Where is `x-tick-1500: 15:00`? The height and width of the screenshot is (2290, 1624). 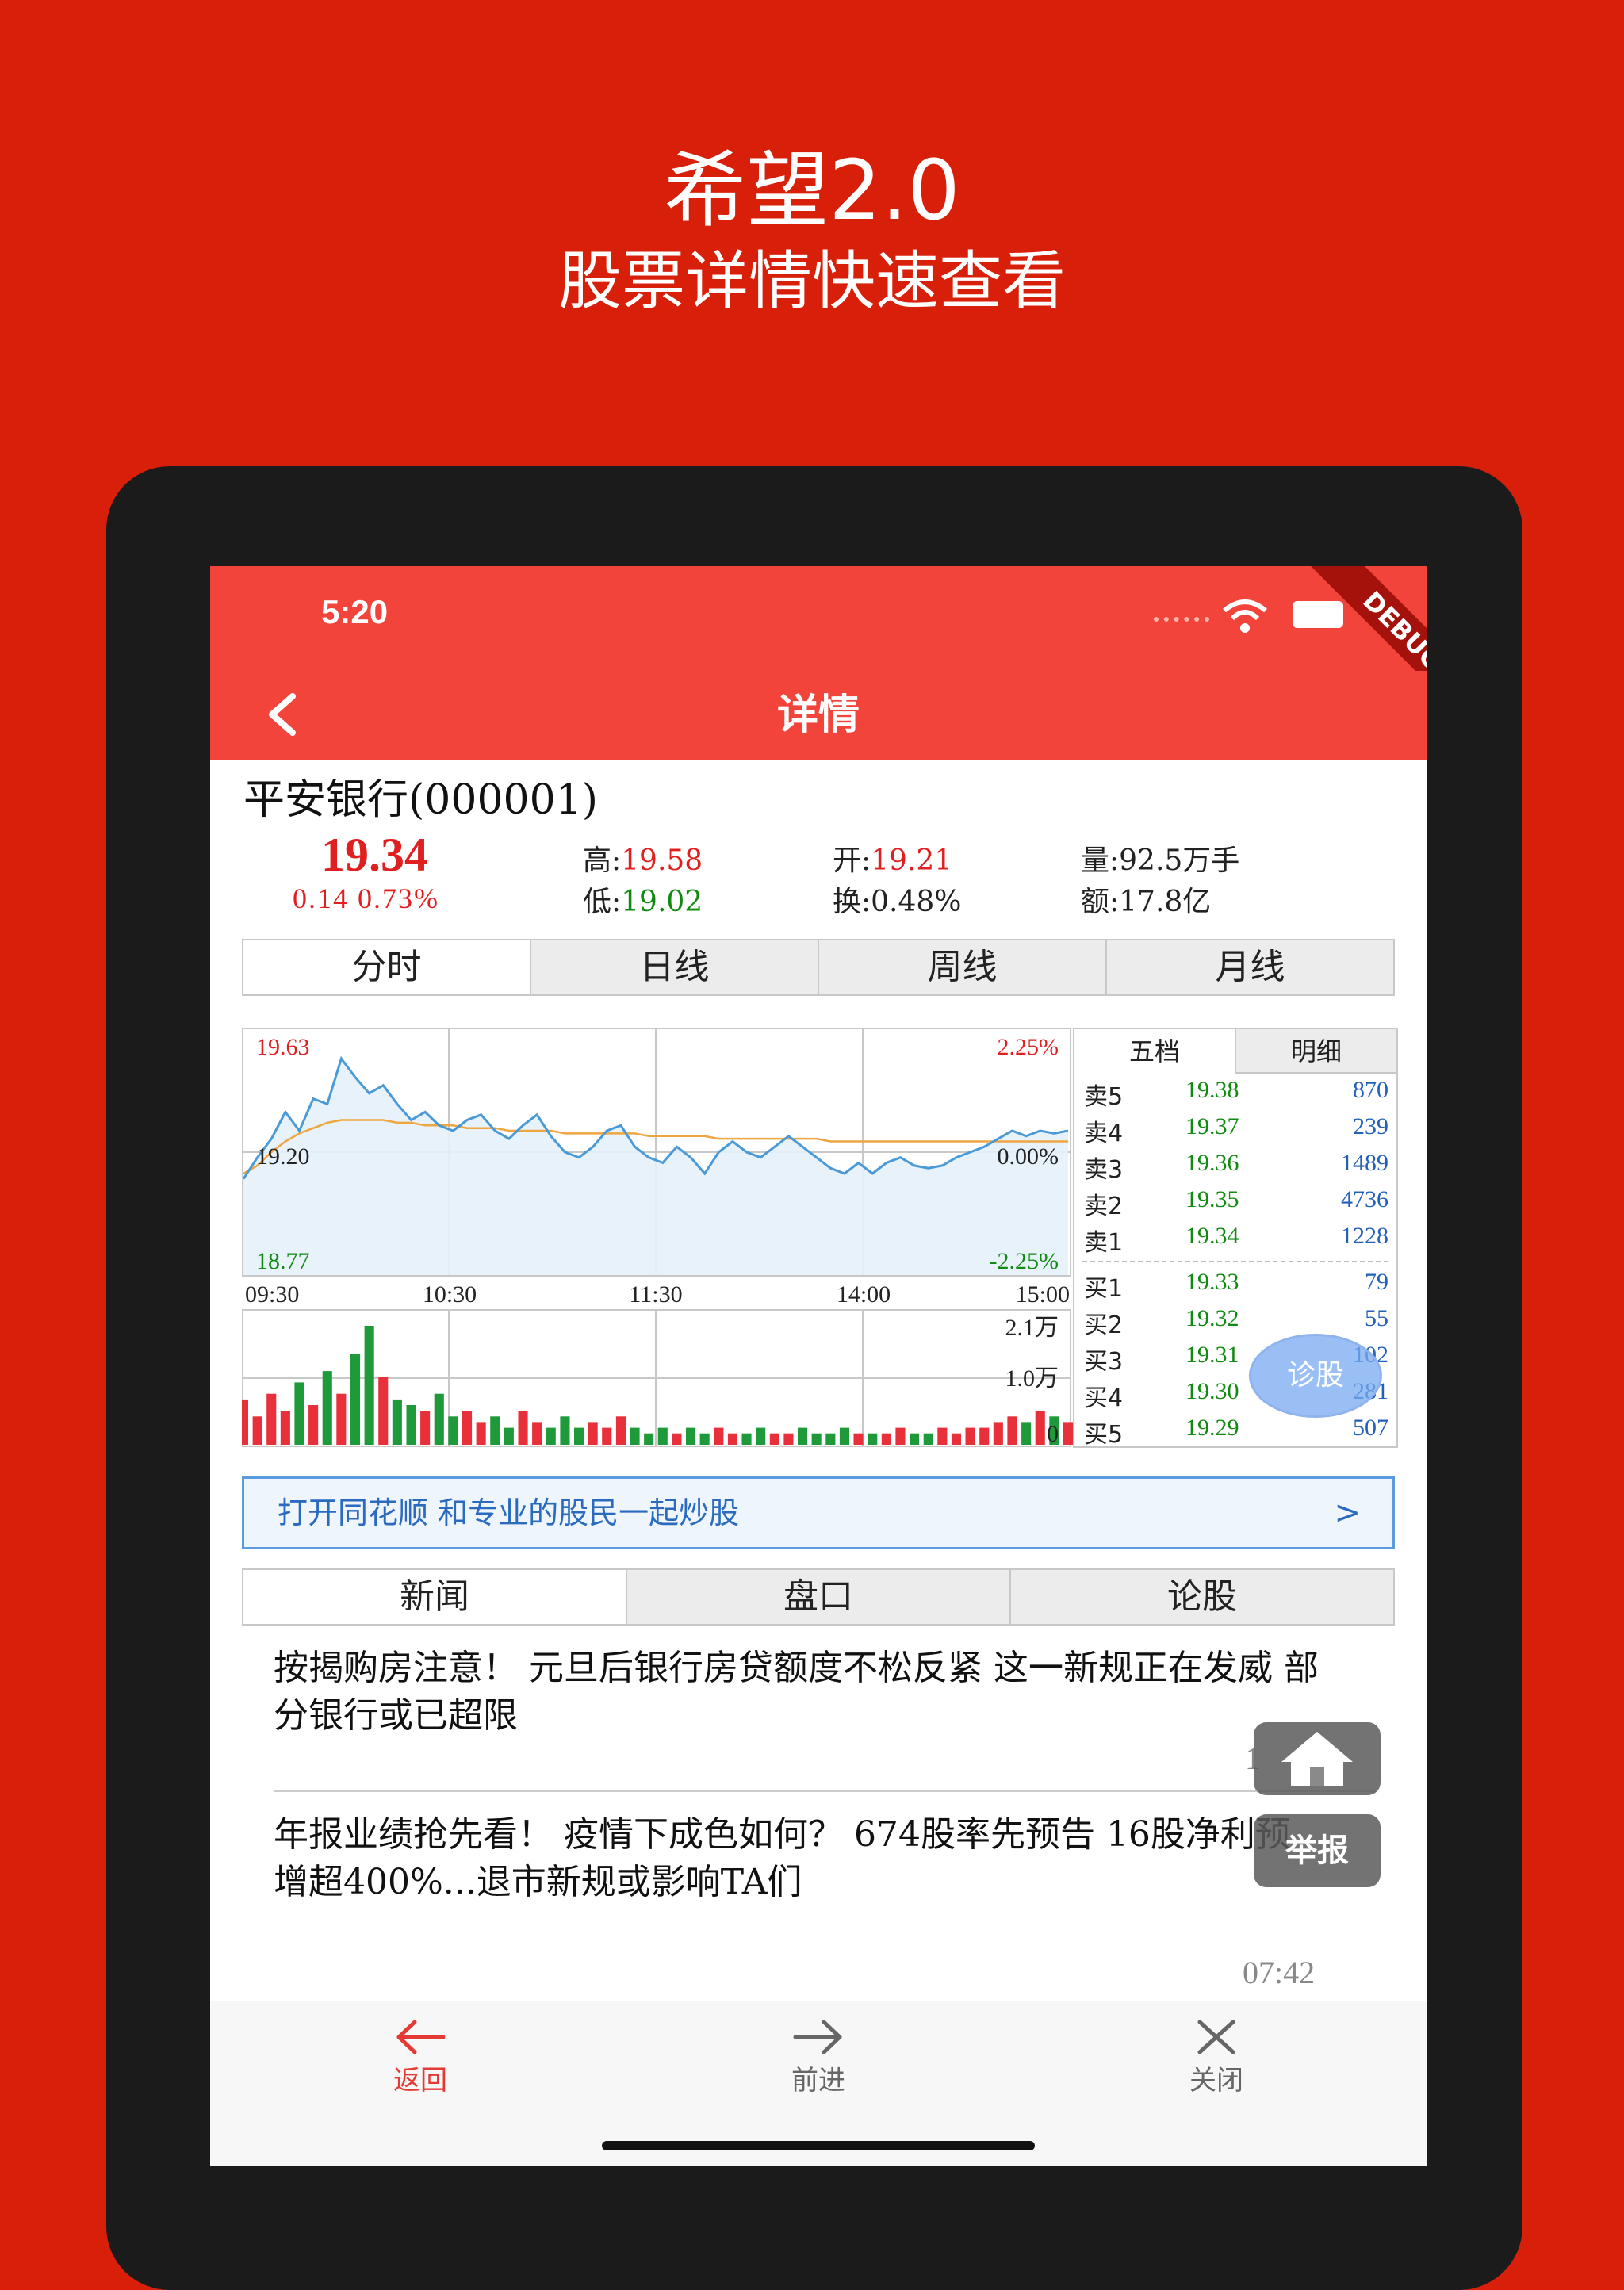 x-tick-1500: 15:00 is located at coordinates (1043, 1295).